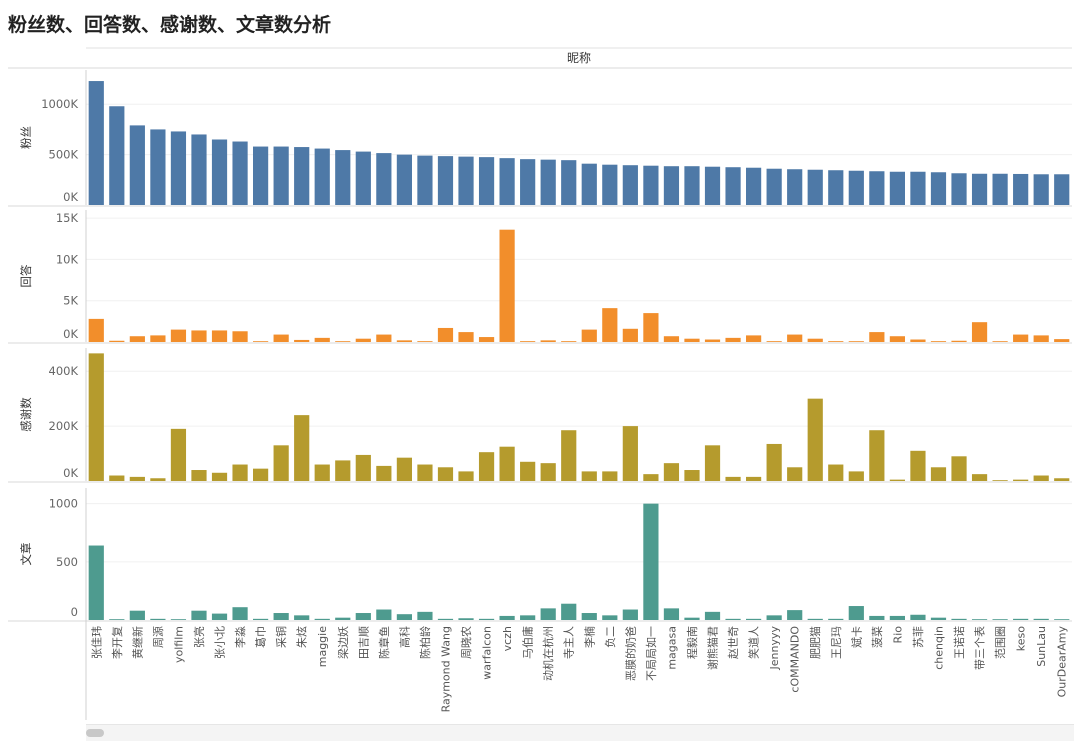 The width and height of the screenshot is (1080, 745). Describe the element at coordinates (343, 177) in the screenshot. I see `bar-粉丝-梁边妖` at that location.